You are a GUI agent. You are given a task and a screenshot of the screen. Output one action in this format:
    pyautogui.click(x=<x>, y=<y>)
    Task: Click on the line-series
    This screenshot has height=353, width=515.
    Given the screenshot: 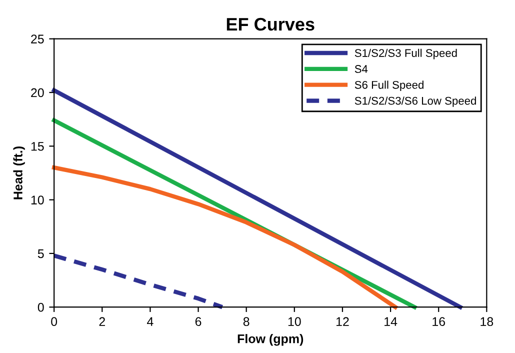 What is the action you would take?
    pyautogui.click(x=138, y=282)
    